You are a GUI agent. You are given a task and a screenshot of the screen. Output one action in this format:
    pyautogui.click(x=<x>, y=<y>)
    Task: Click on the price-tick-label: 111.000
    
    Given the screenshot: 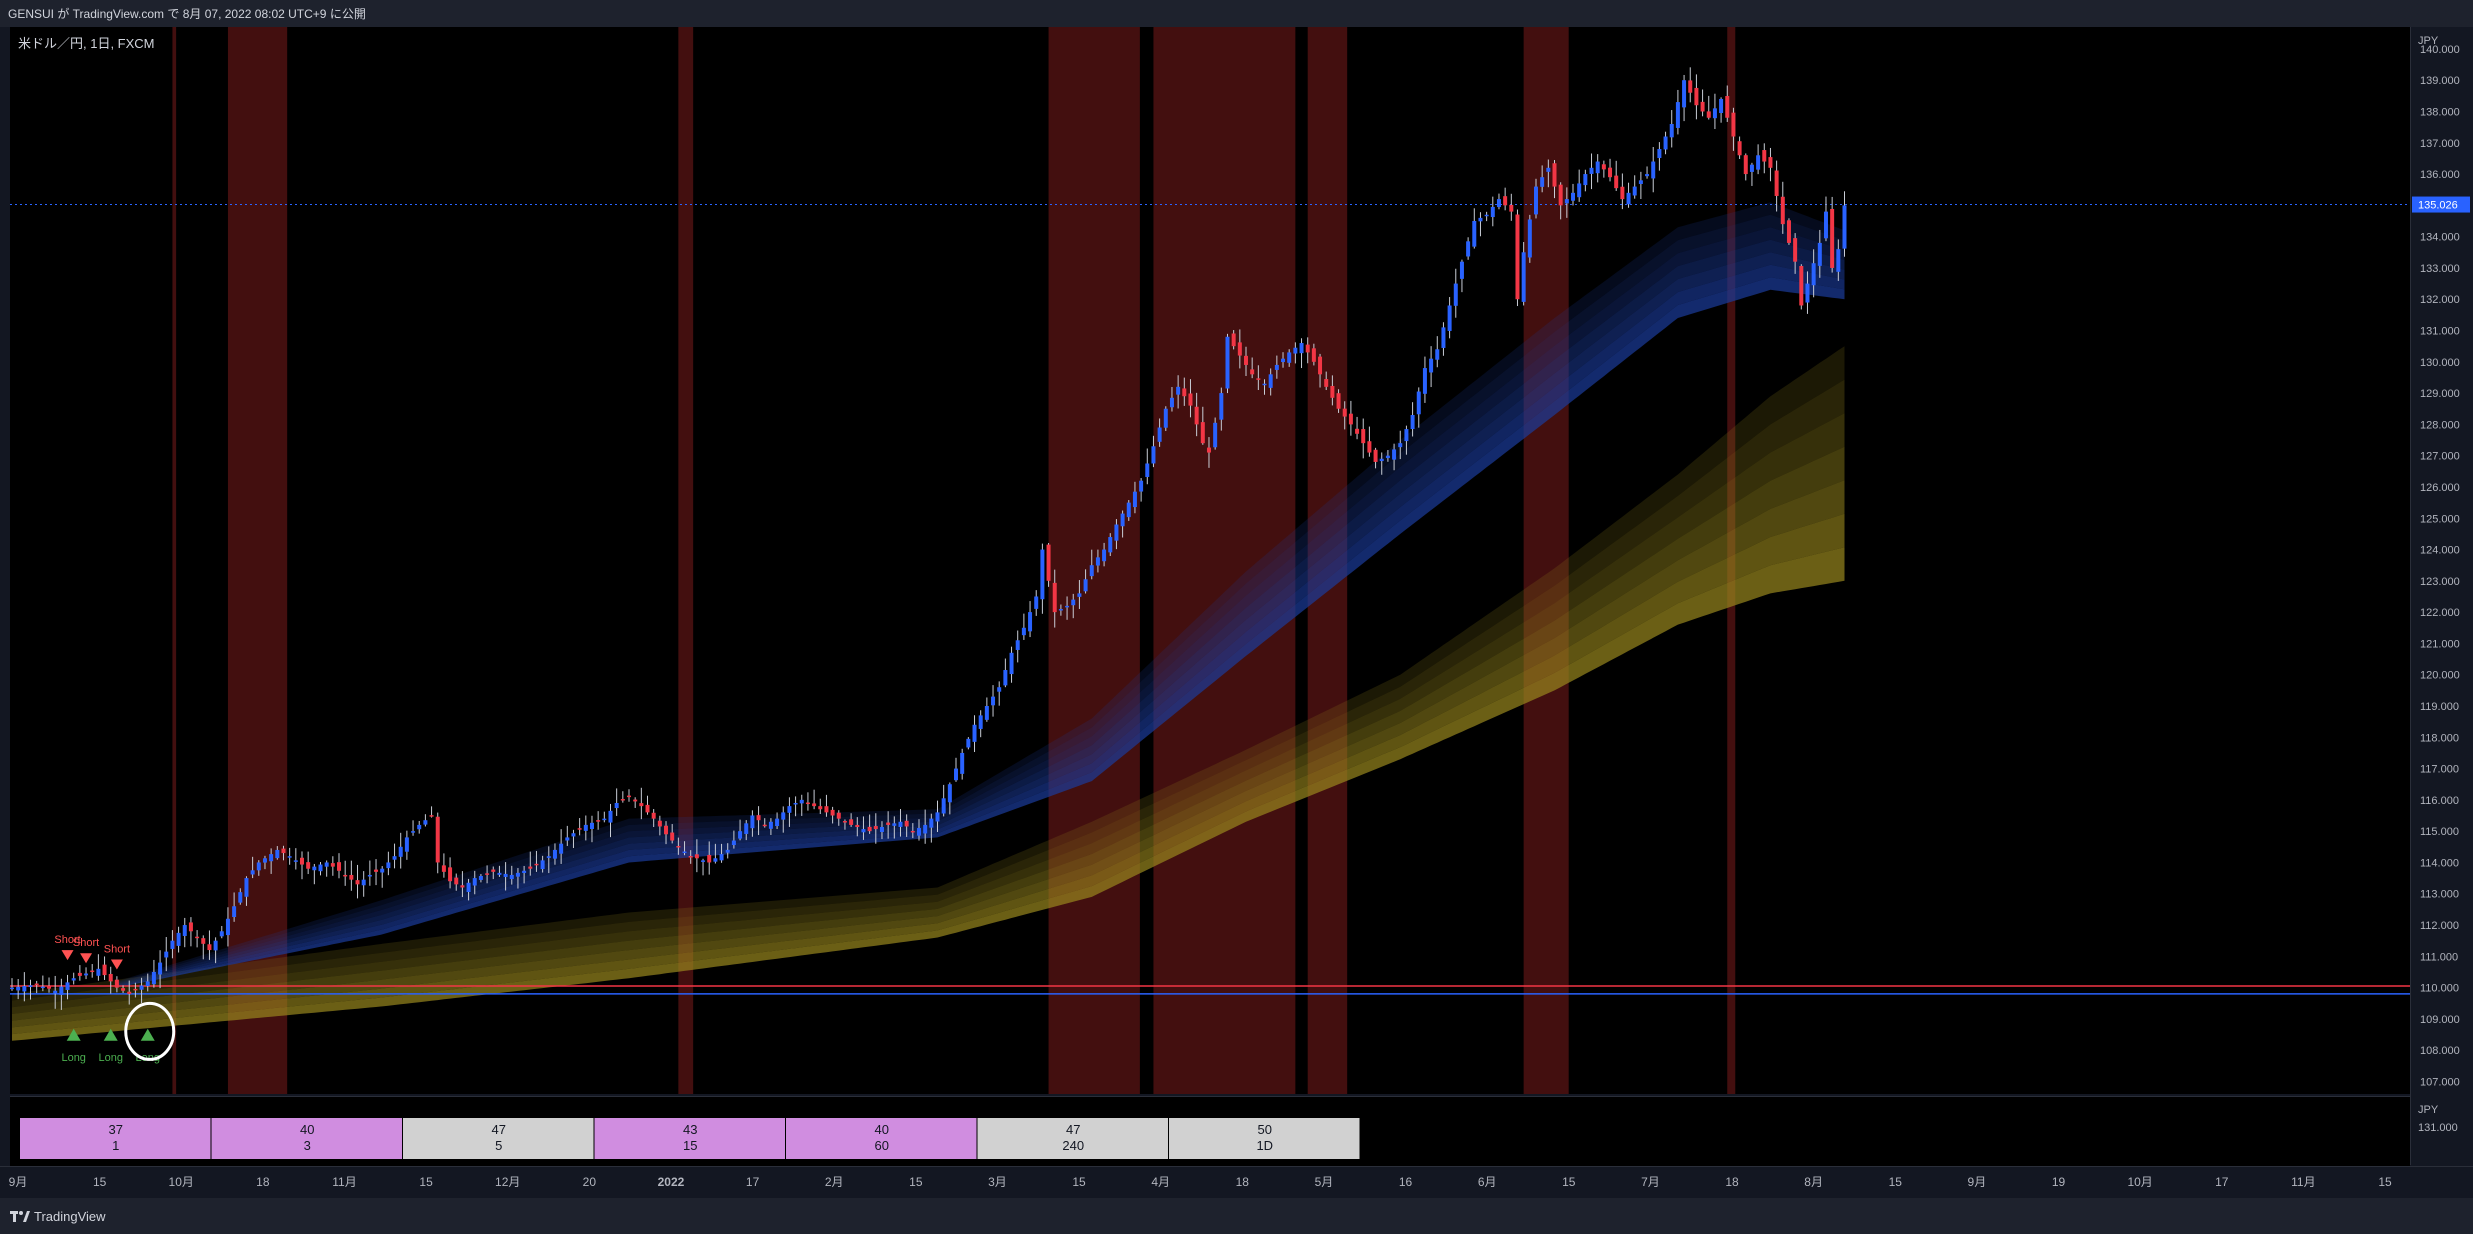 What is the action you would take?
    pyautogui.click(x=2439, y=957)
    